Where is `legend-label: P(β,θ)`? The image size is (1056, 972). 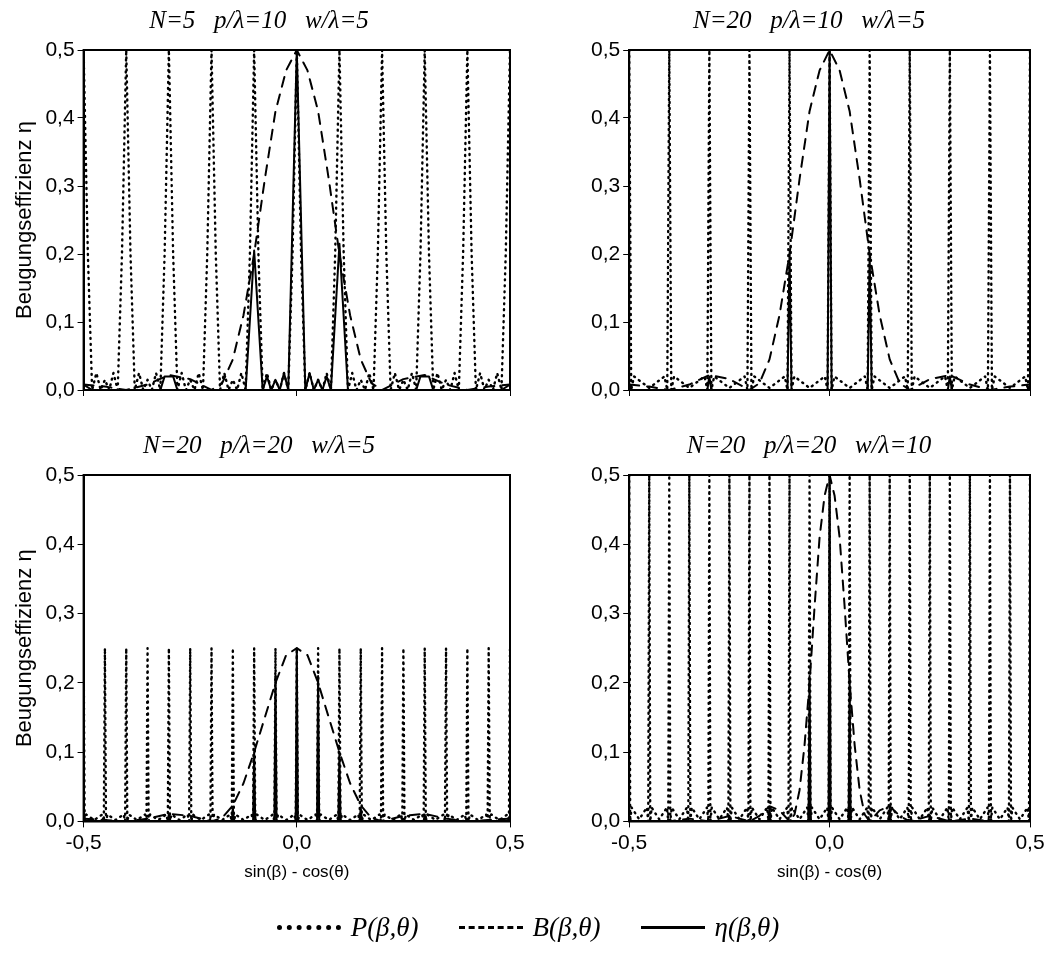 legend-label: P(β,θ) is located at coordinates (384, 927).